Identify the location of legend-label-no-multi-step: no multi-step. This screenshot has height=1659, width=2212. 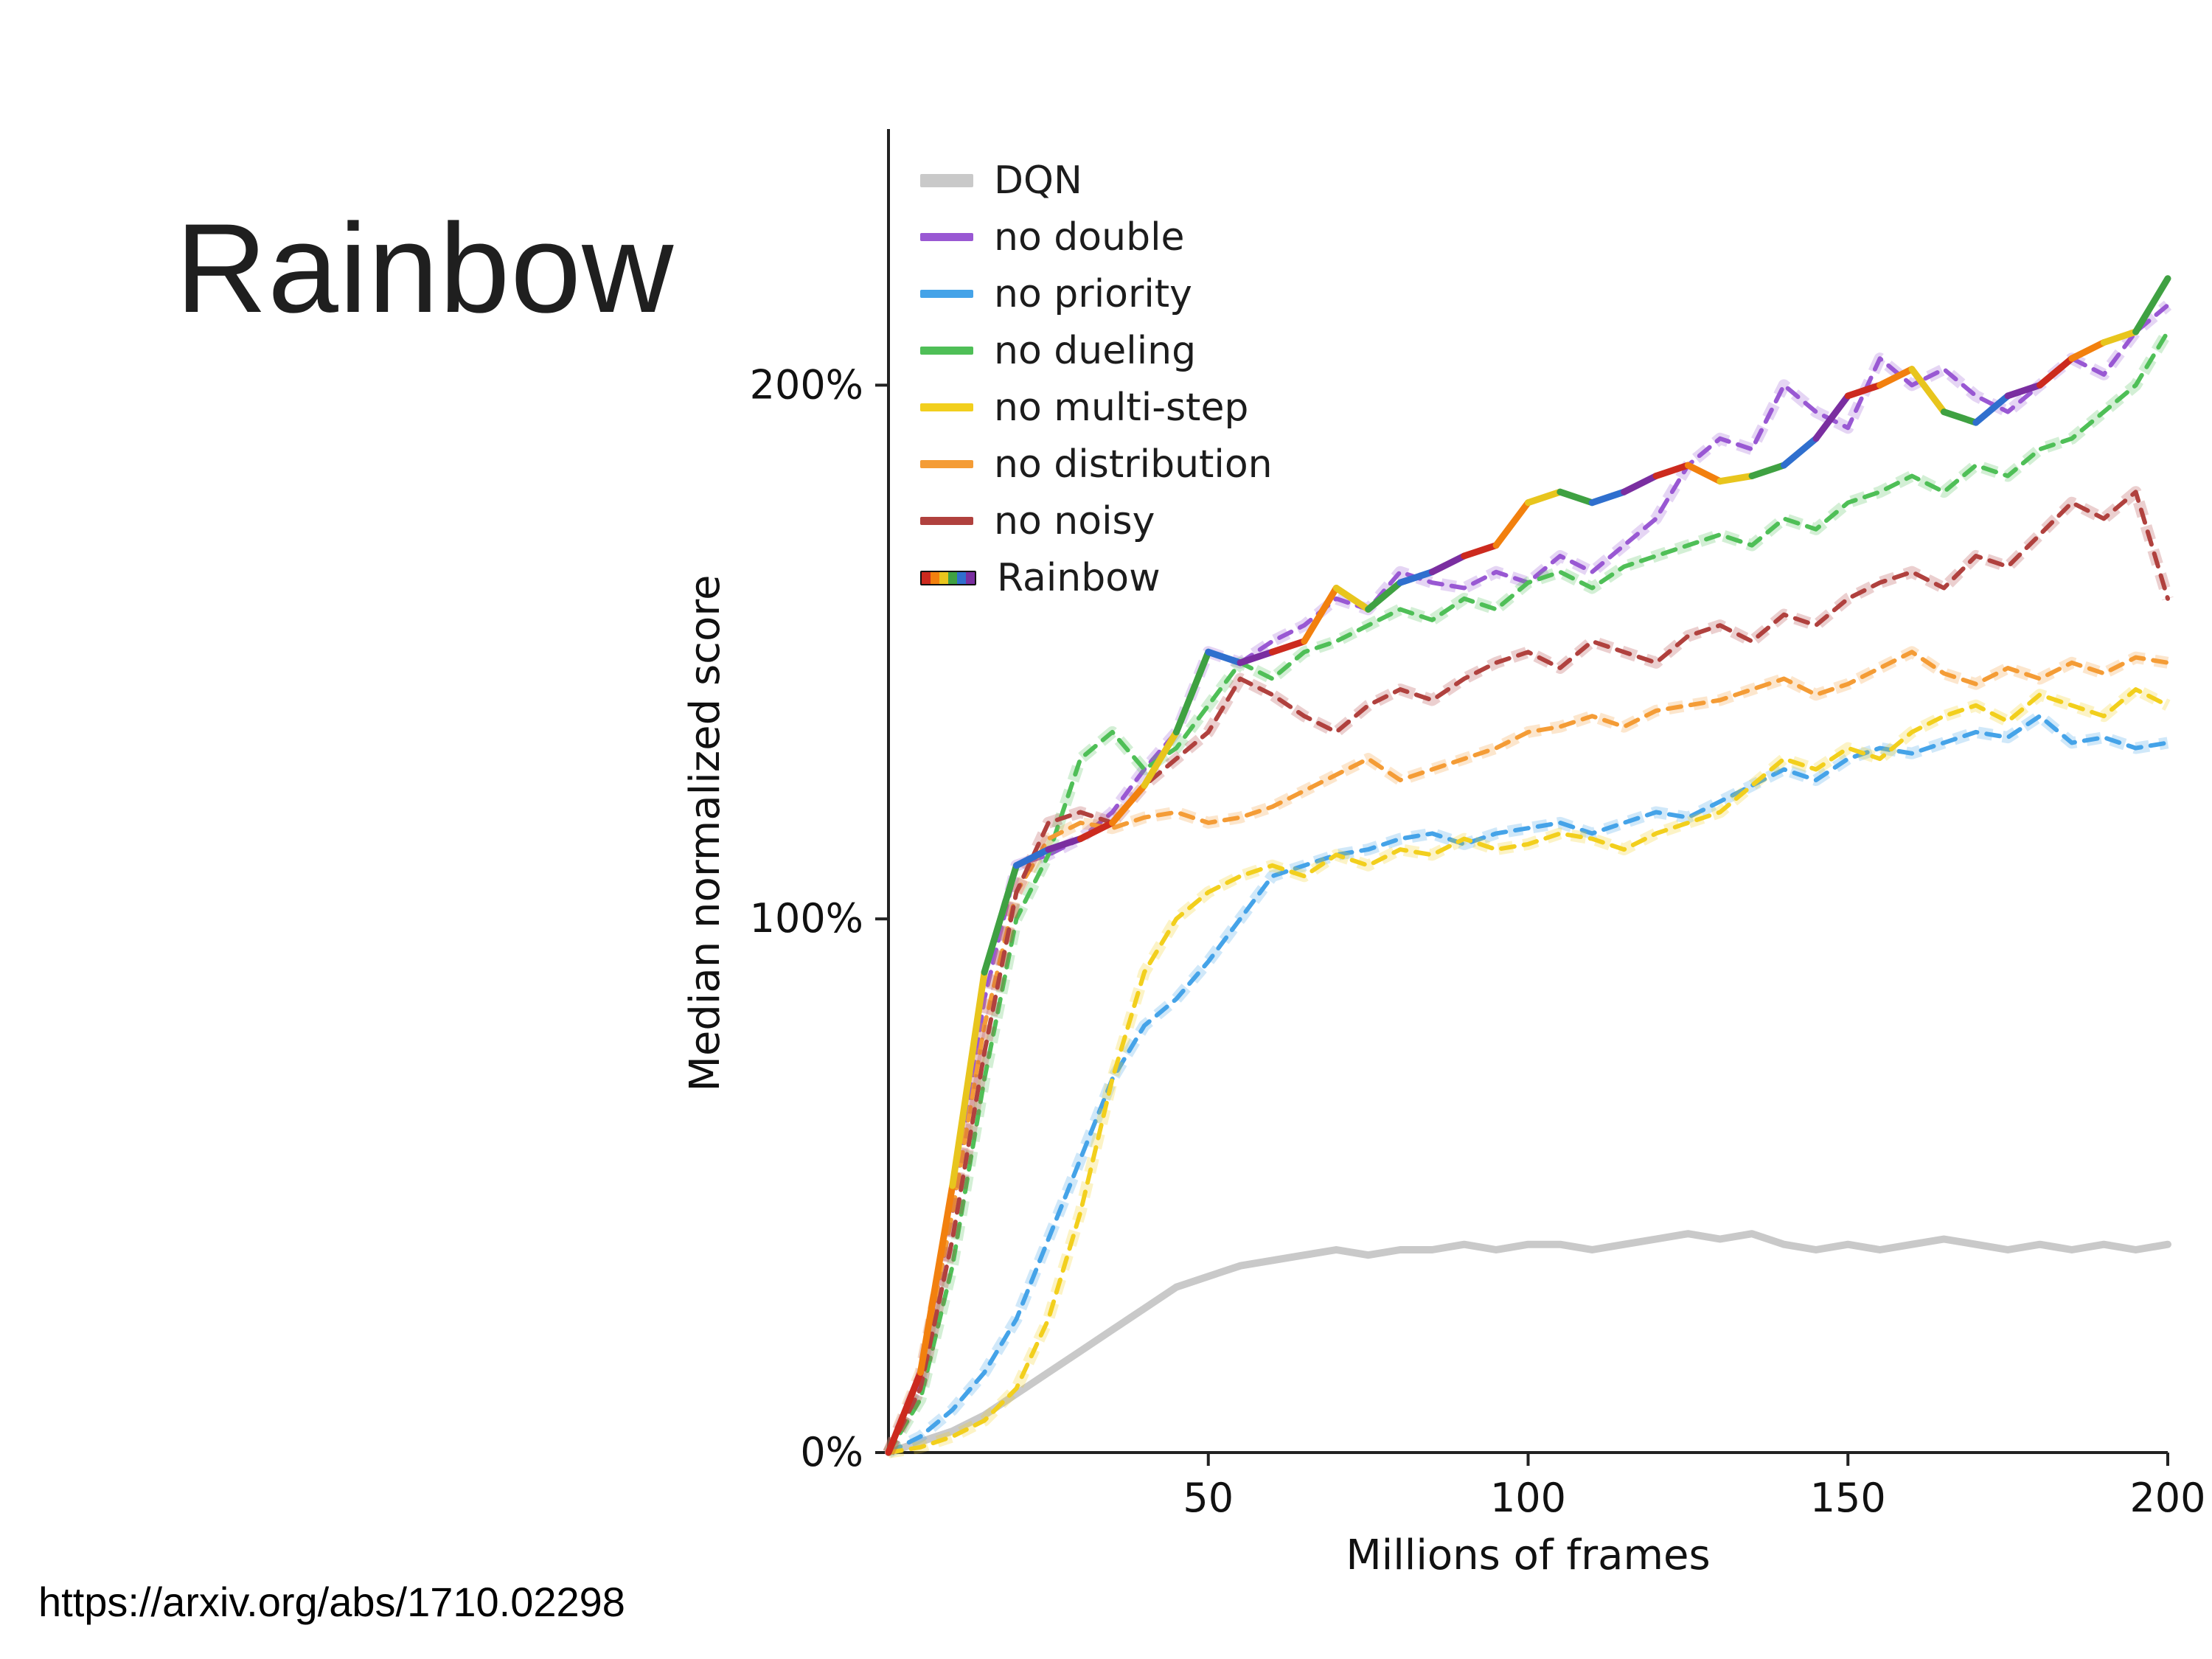
(1121, 407).